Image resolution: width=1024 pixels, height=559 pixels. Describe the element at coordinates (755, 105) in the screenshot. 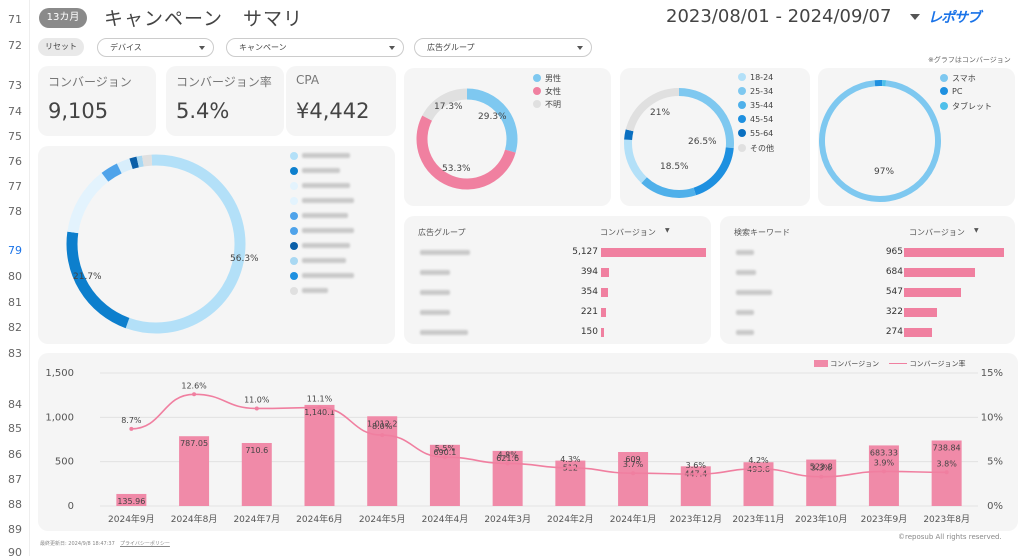

I see `legend-item: 35-44` at that location.